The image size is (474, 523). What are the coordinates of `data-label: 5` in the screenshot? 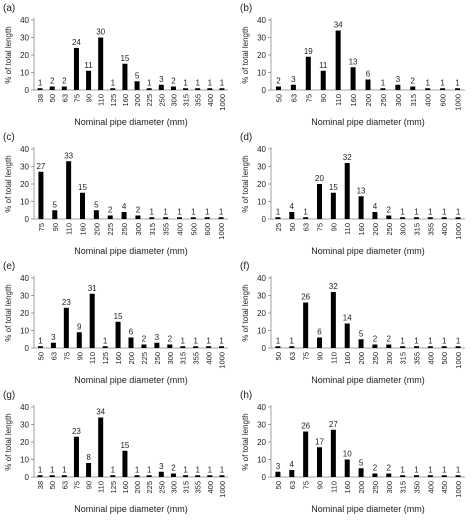 It's located at (361, 462).